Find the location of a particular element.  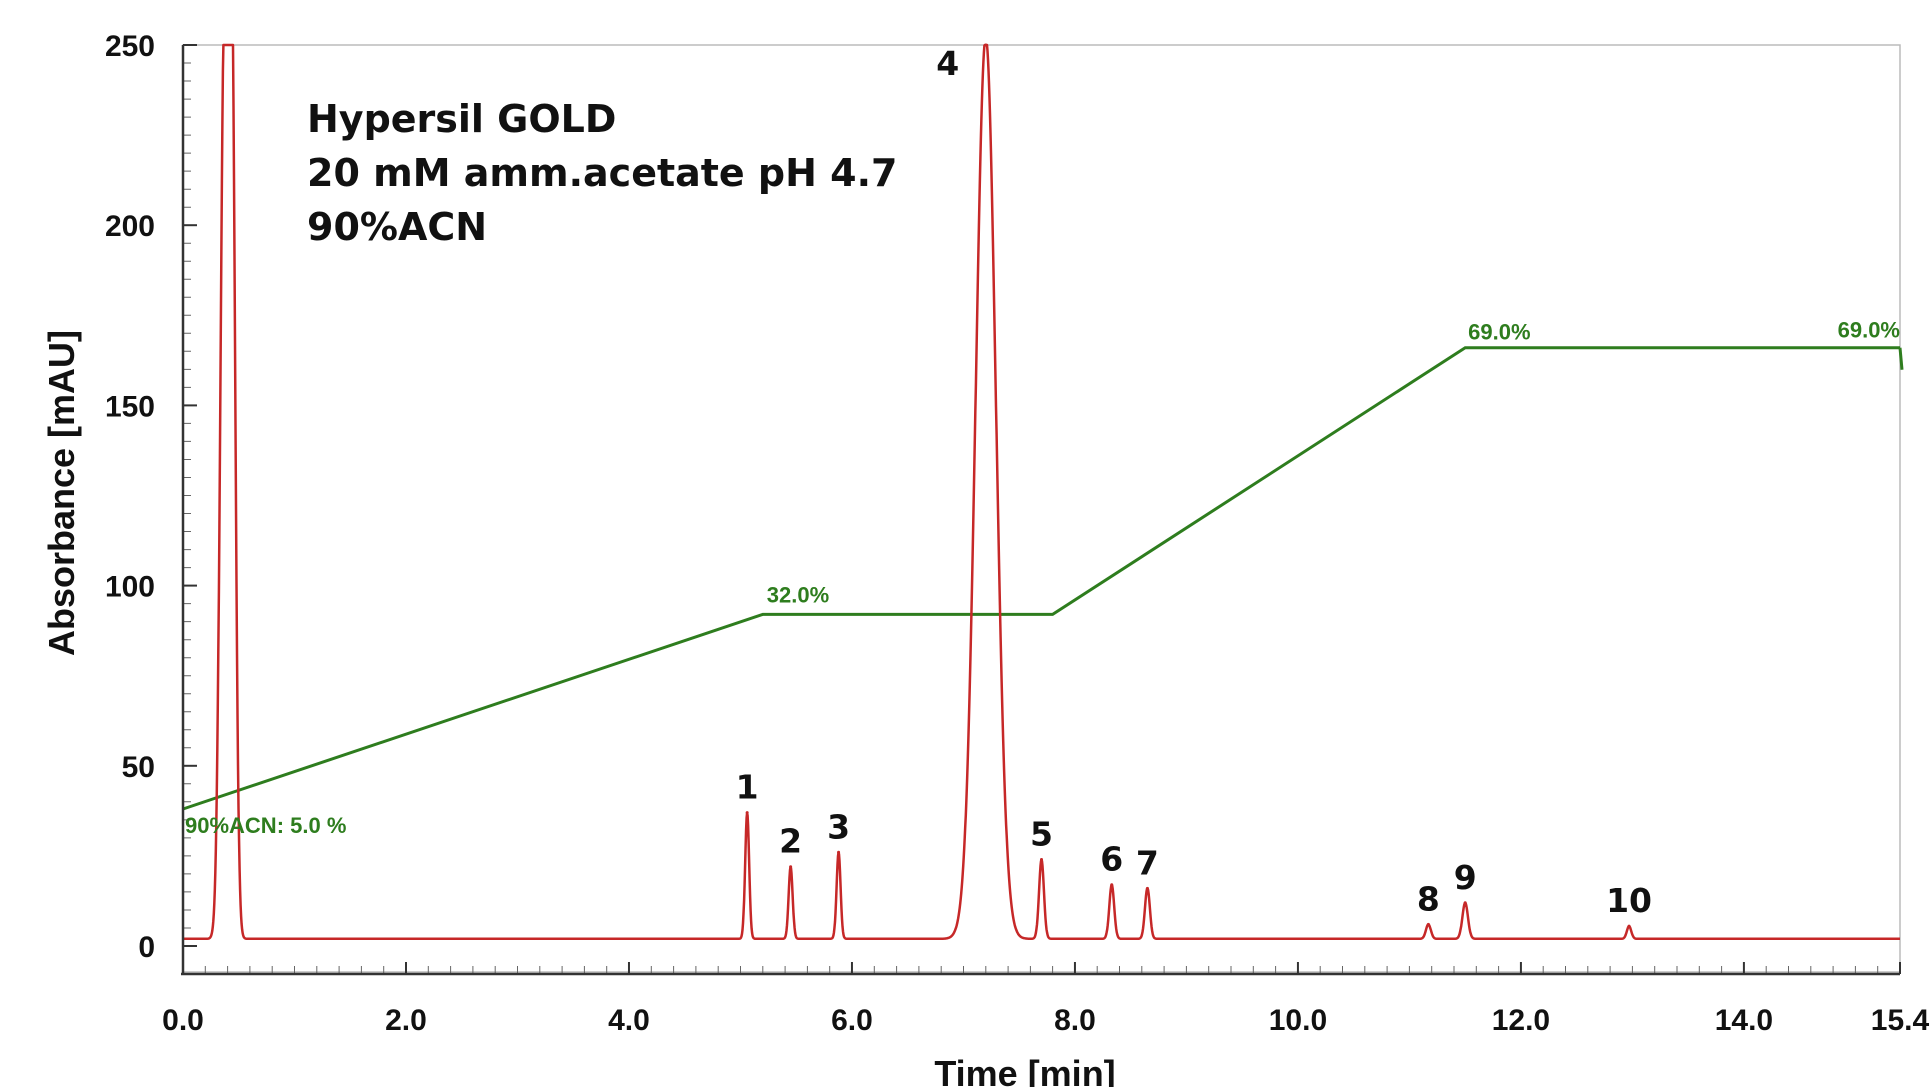

x-tick-label: 15.4 is located at coordinates (1900, 1020).